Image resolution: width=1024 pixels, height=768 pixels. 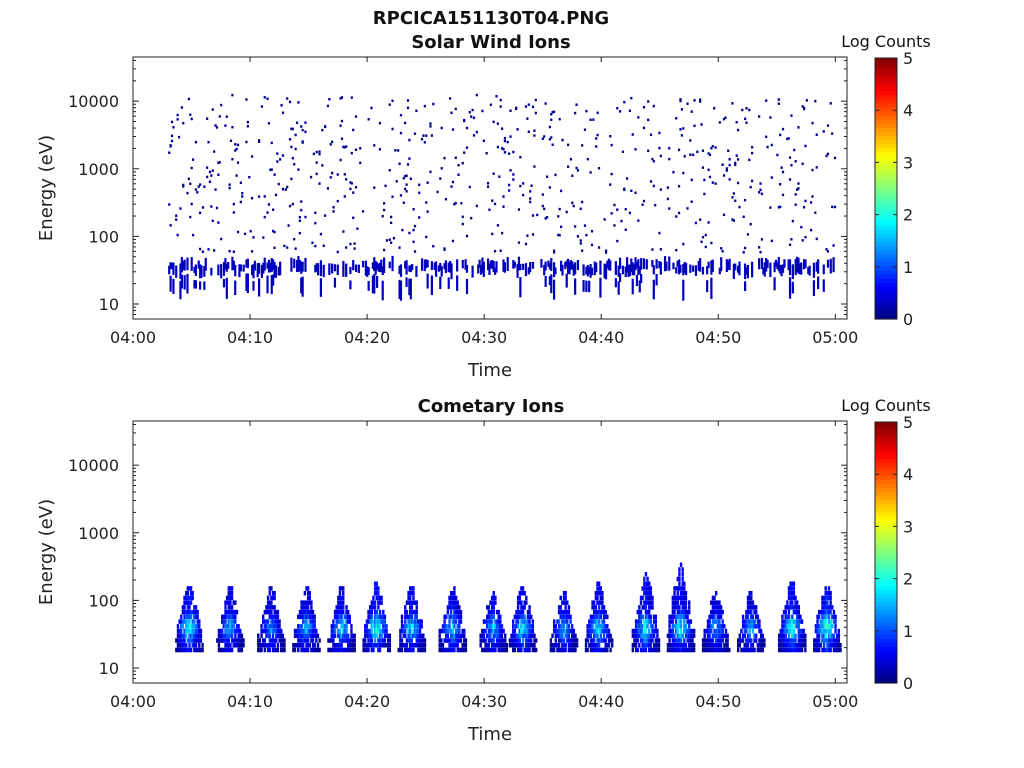 What do you see at coordinates (908, 110) in the screenshot?
I see `colorbar-tick-label: 4` at bounding box center [908, 110].